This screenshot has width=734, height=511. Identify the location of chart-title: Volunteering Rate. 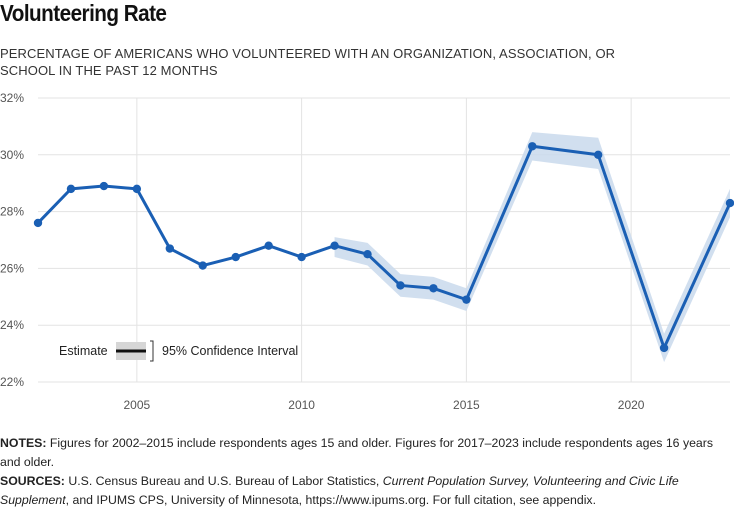
(83, 13).